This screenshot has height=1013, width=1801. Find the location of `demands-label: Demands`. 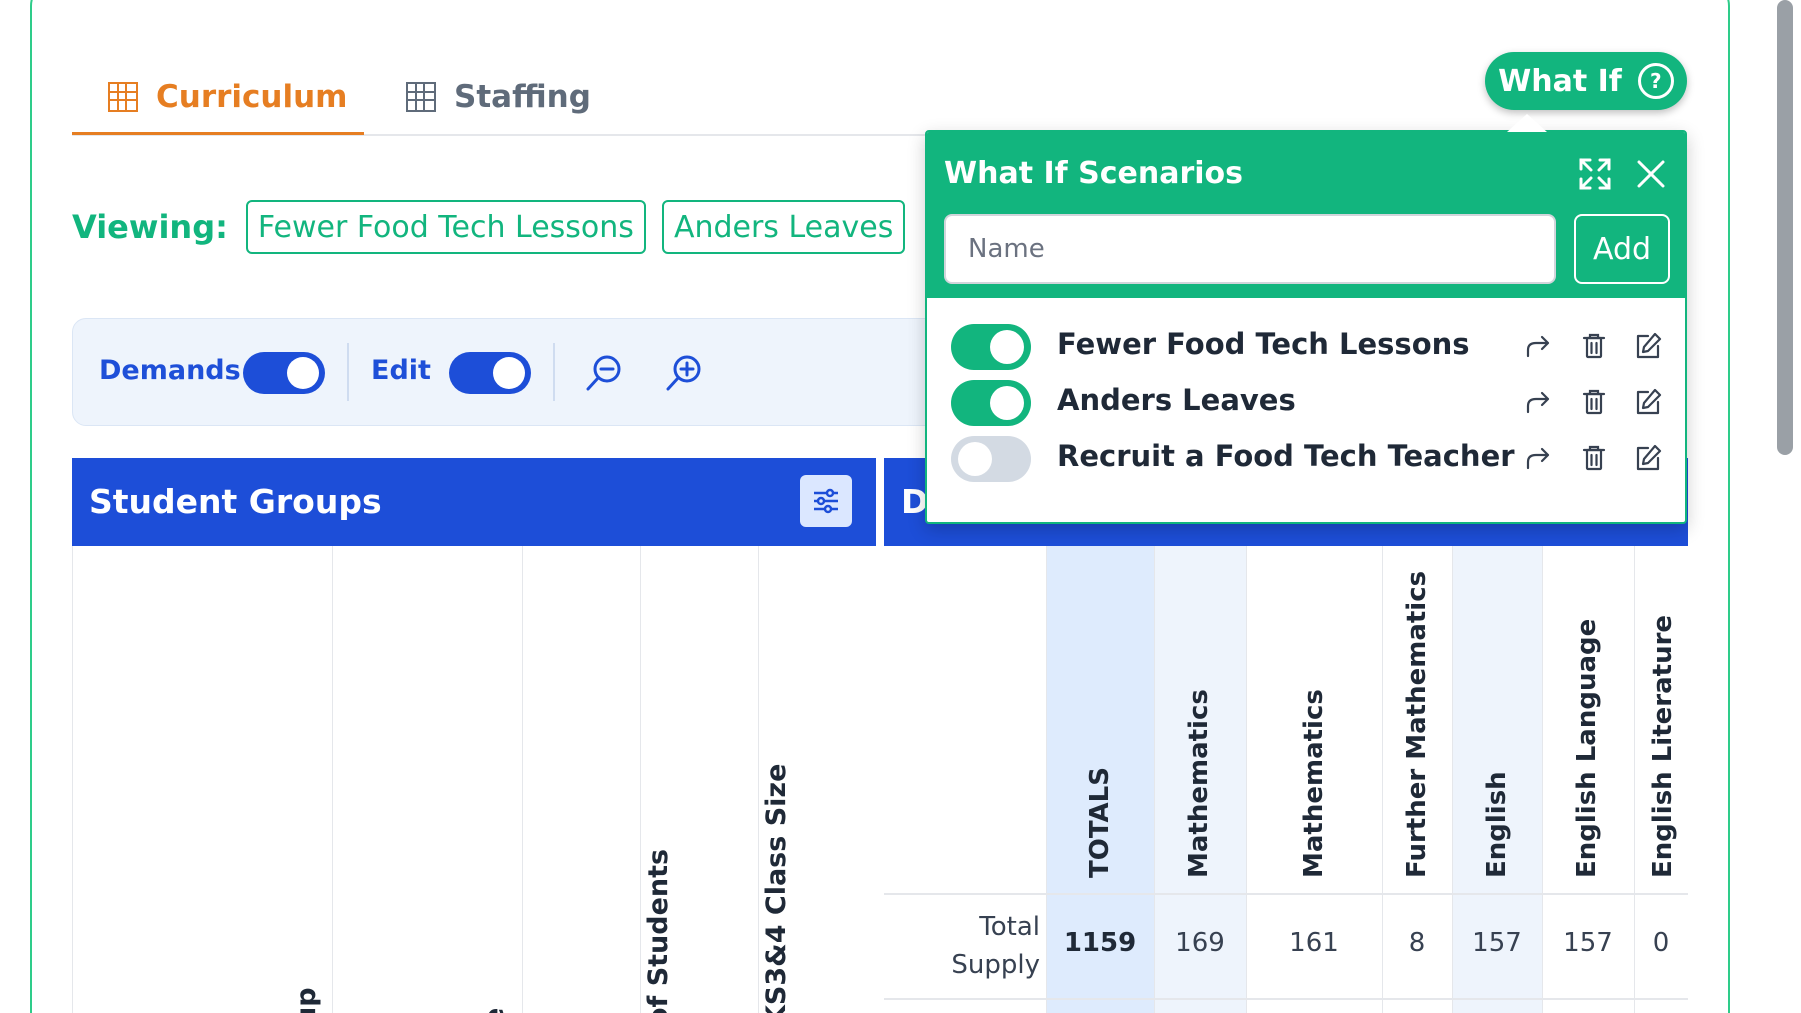

demands-label: Demands is located at coordinates (170, 370).